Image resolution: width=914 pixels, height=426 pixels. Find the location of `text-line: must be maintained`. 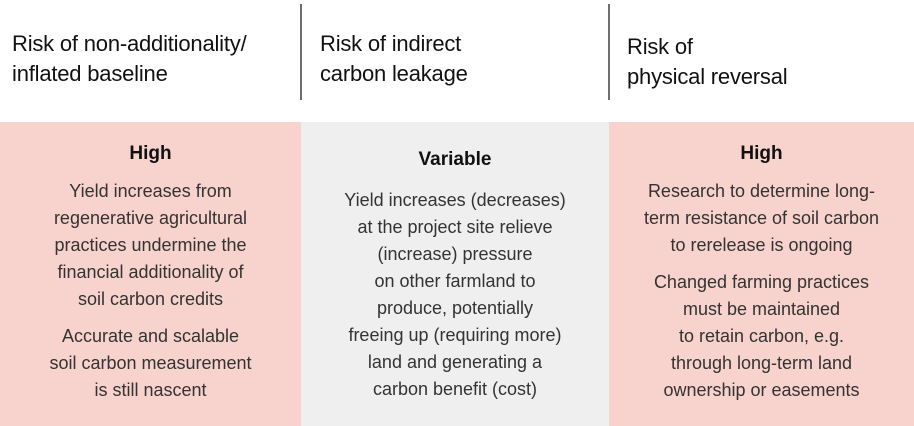

text-line: must be maintained is located at coordinates (761, 309).